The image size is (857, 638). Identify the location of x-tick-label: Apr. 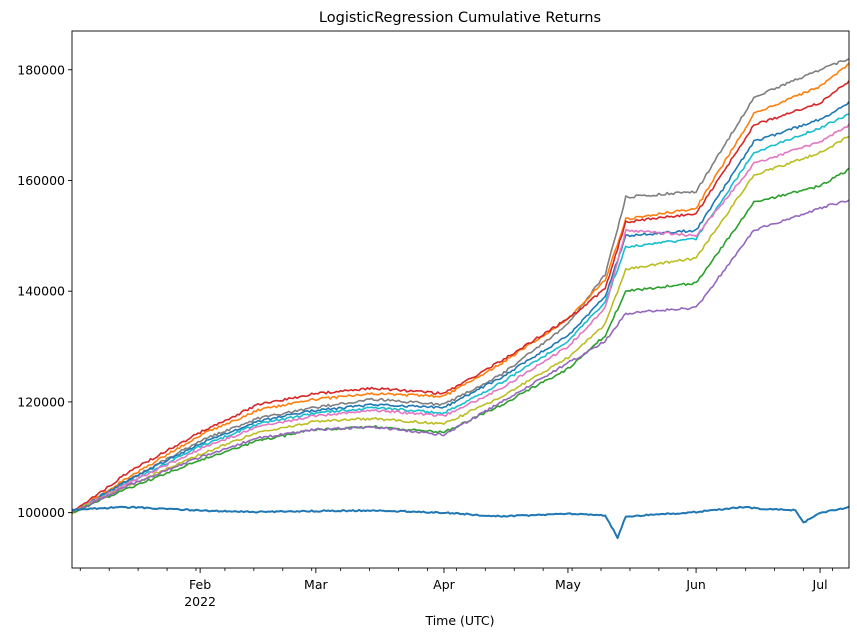
(444, 584).